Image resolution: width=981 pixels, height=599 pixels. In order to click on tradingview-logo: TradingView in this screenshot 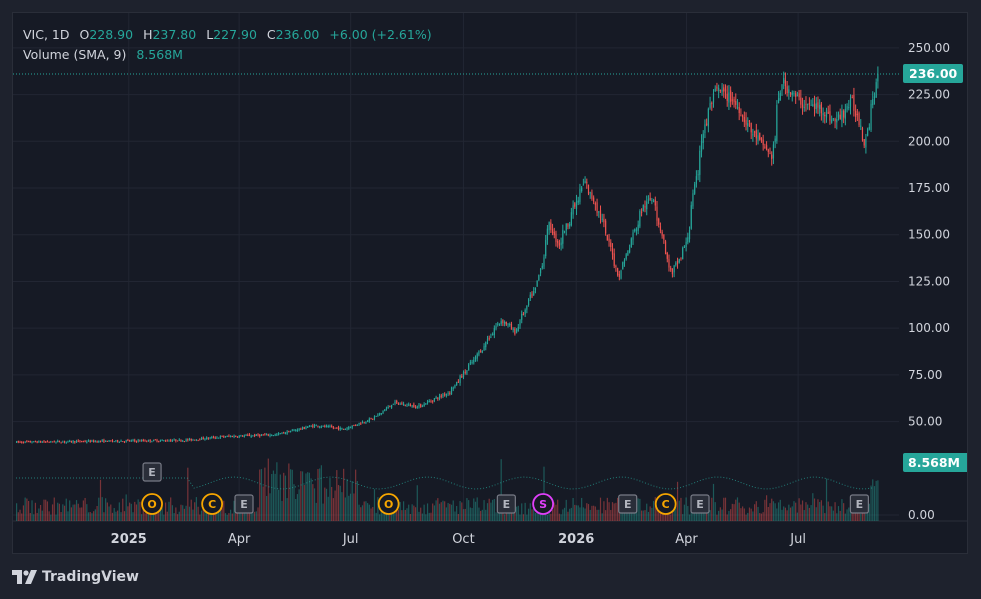, I will do `click(75, 577)`.